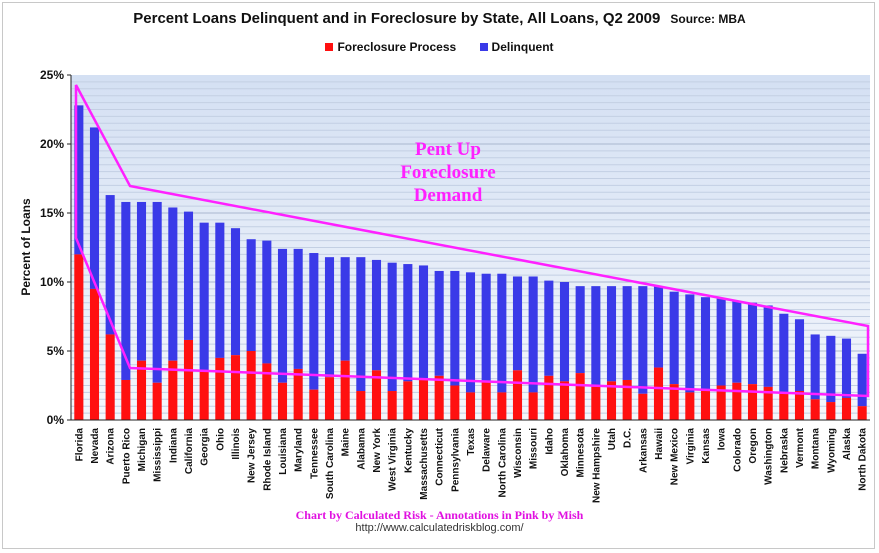 This screenshot has height=553, width=879. What do you see at coordinates (408, 450) in the screenshot?
I see `x-tick-label: Kentucky` at bounding box center [408, 450].